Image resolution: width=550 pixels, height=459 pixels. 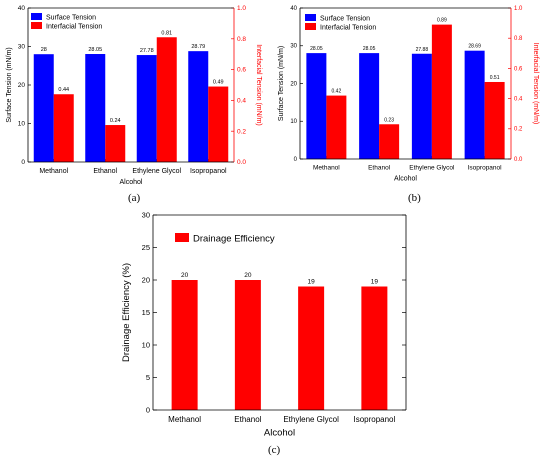 What do you see at coordinates (432, 168) in the screenshot?
I see `x-tick-label: Ethylene Glycol` at bounding box center [432, 168].